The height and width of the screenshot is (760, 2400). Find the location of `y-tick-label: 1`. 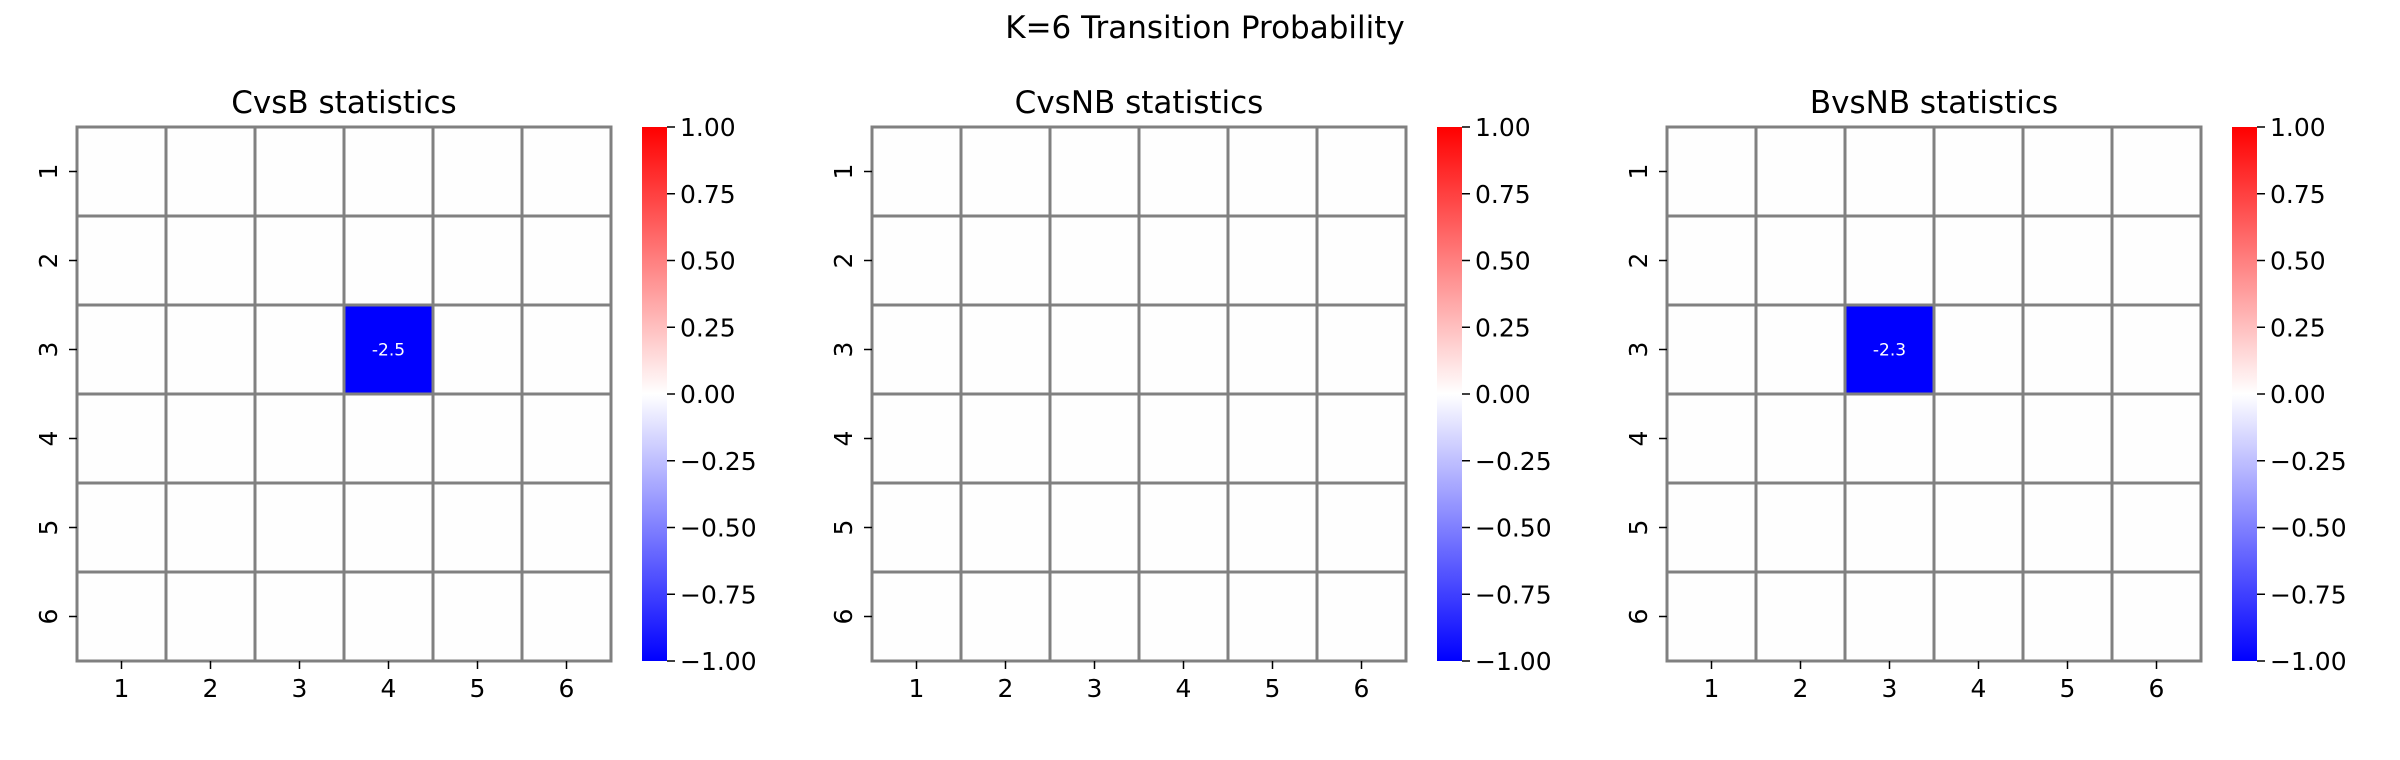

y-tick-label: 1 is located at coordinates (48, 172).